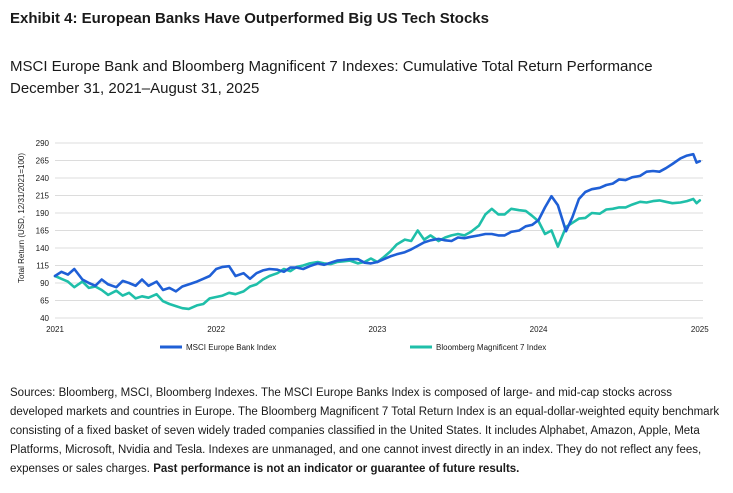  I want to click on x-tick-label: 2025, so click(700, 329).